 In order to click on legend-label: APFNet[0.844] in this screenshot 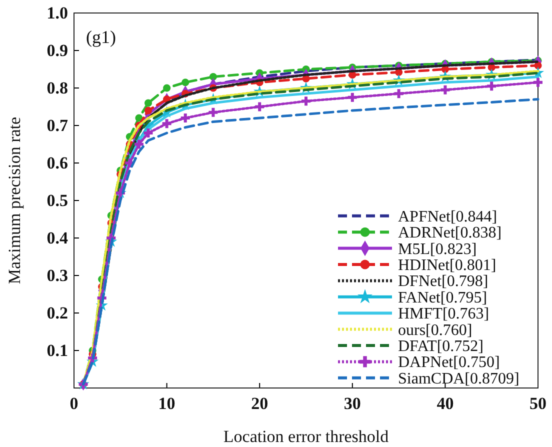, I will do `click(448, 217)`.